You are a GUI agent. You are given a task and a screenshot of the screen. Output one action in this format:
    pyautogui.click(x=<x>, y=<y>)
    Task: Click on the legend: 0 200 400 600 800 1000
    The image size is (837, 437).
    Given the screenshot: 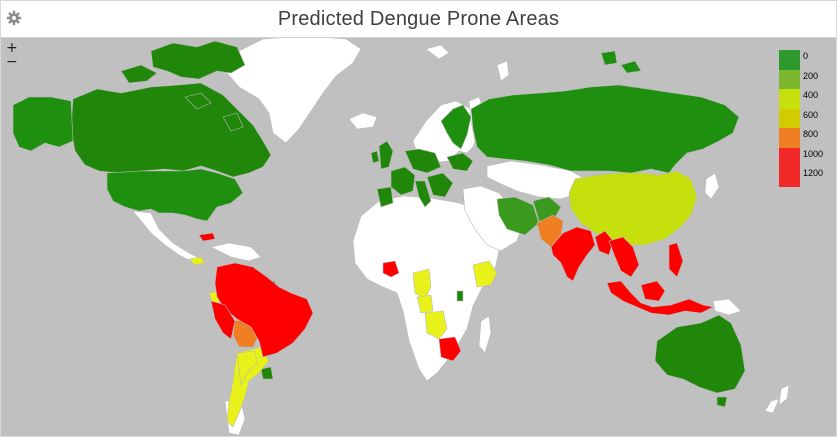 What is the action you would take?
    pyautogui.click(x=806, y=118)
    